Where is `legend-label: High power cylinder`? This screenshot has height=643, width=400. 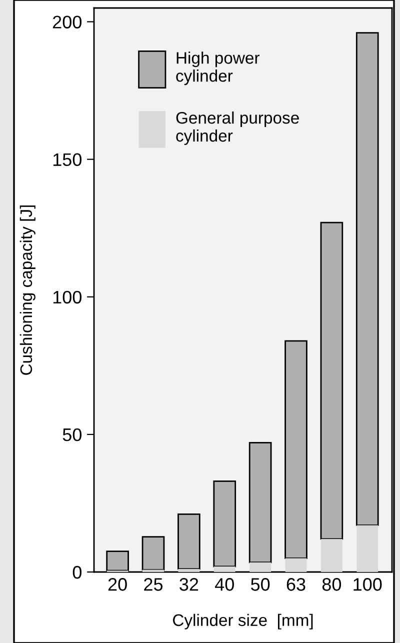
legend-label: High power cylinder is located at coordinates (218, 69).